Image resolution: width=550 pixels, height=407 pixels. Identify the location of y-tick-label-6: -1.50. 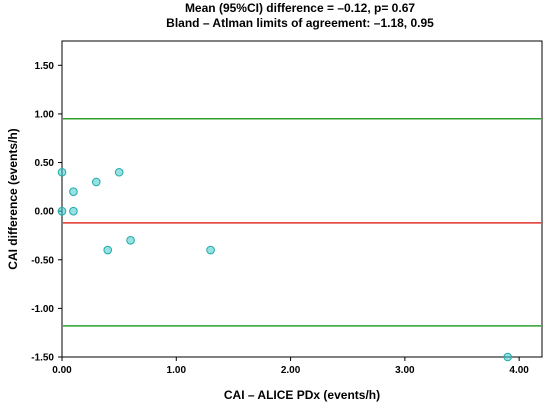
(42, 358).